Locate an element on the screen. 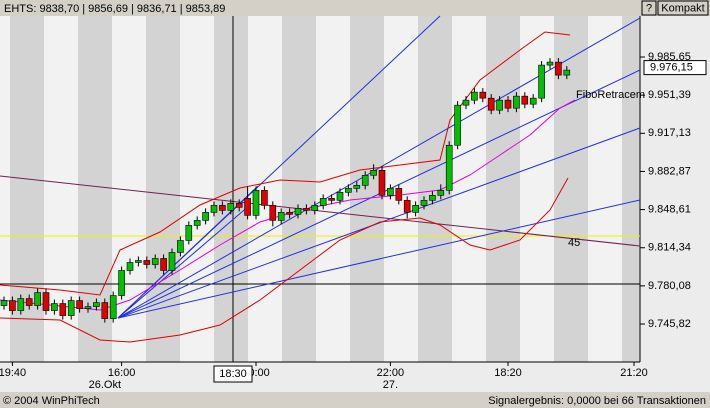  header-bar is located at coordinates (355, 8).